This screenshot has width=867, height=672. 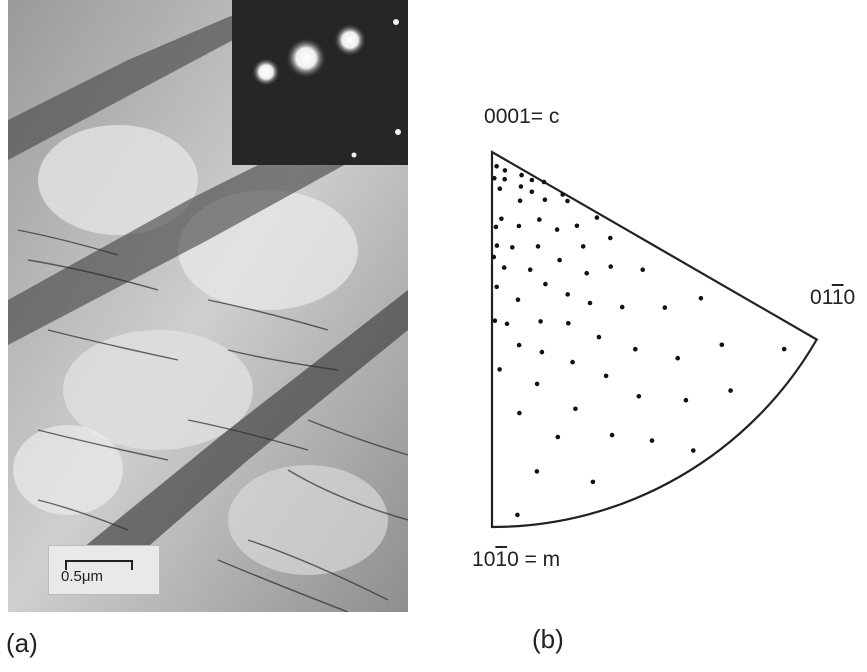 What do you see at coordinates (22, 643) in the screenshot?
I see `panel-label-a: (a)` at bounding box center [22, 643].